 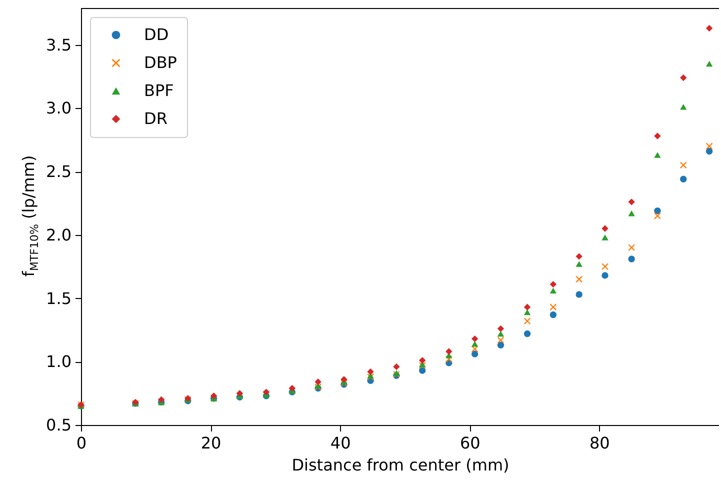 What do you see at coordinates (59, 362) in the screenshot?
I see `y-tick-label: 1.0` at bounding box center [59, 362].